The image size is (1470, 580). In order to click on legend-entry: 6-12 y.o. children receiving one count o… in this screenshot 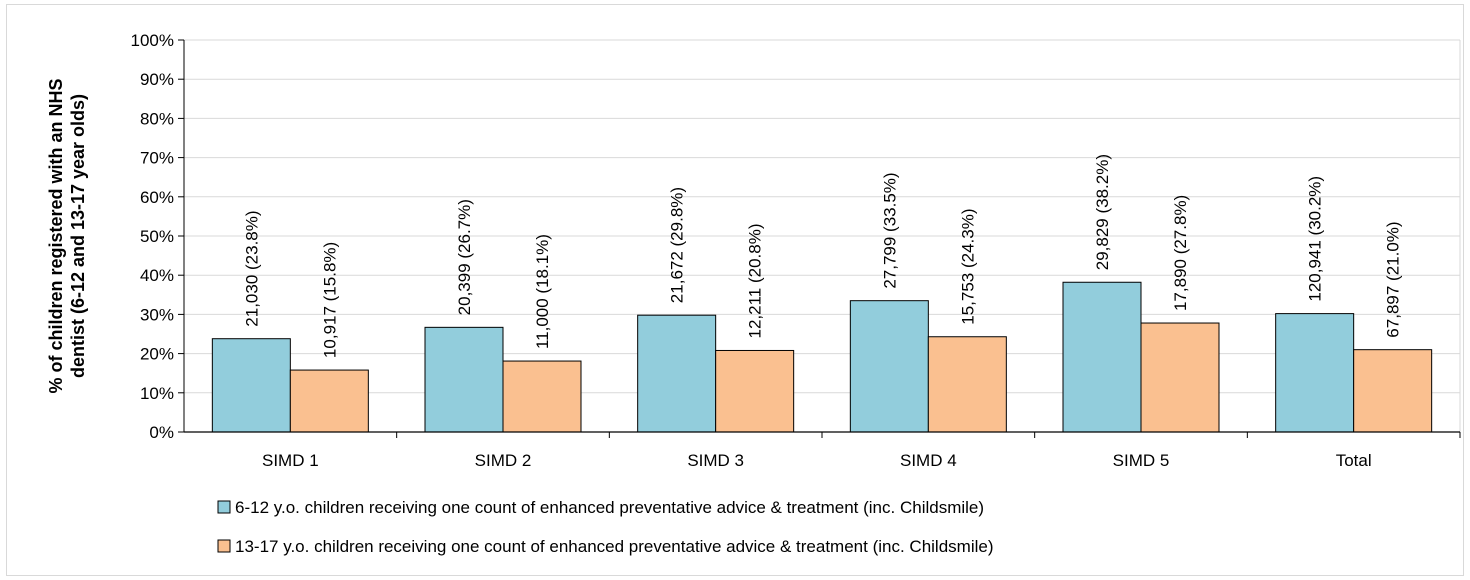, I will do `click(609, 507)`.